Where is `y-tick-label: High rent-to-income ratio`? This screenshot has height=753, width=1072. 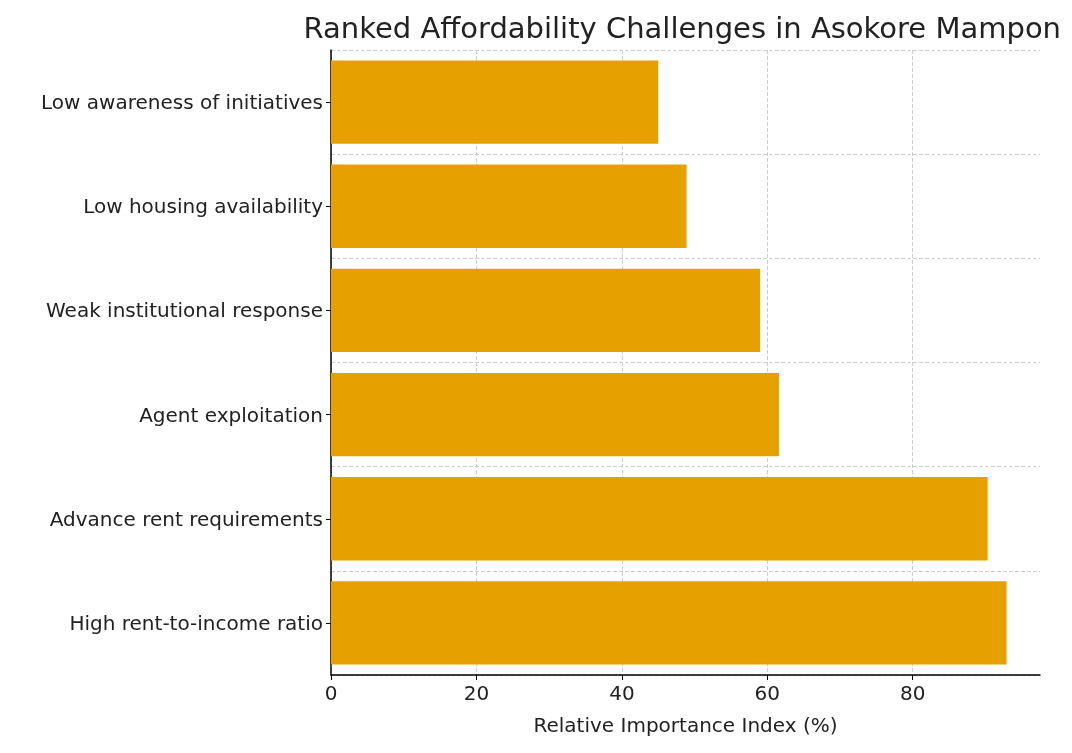 y-tick-label: High rent-to-income ratio is located at coordinates (196, 622).